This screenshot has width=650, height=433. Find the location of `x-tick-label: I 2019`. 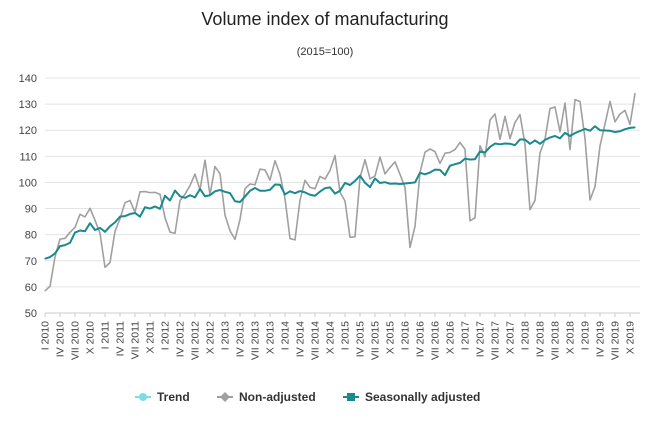

x-tick-label: I 2019 is located at coordinates (586, 335).